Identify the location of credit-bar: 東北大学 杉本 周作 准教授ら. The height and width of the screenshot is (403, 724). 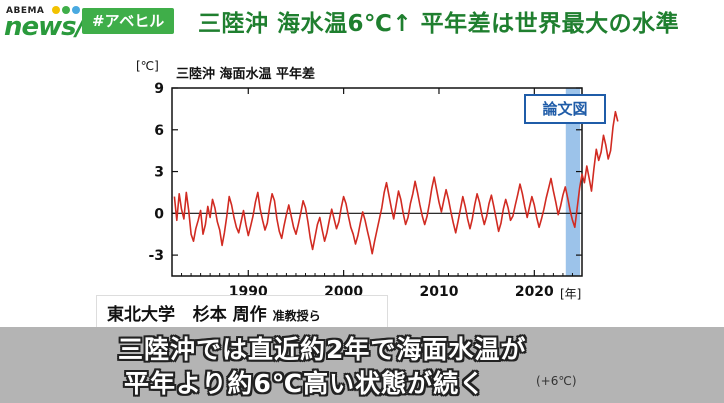
(242, 312).